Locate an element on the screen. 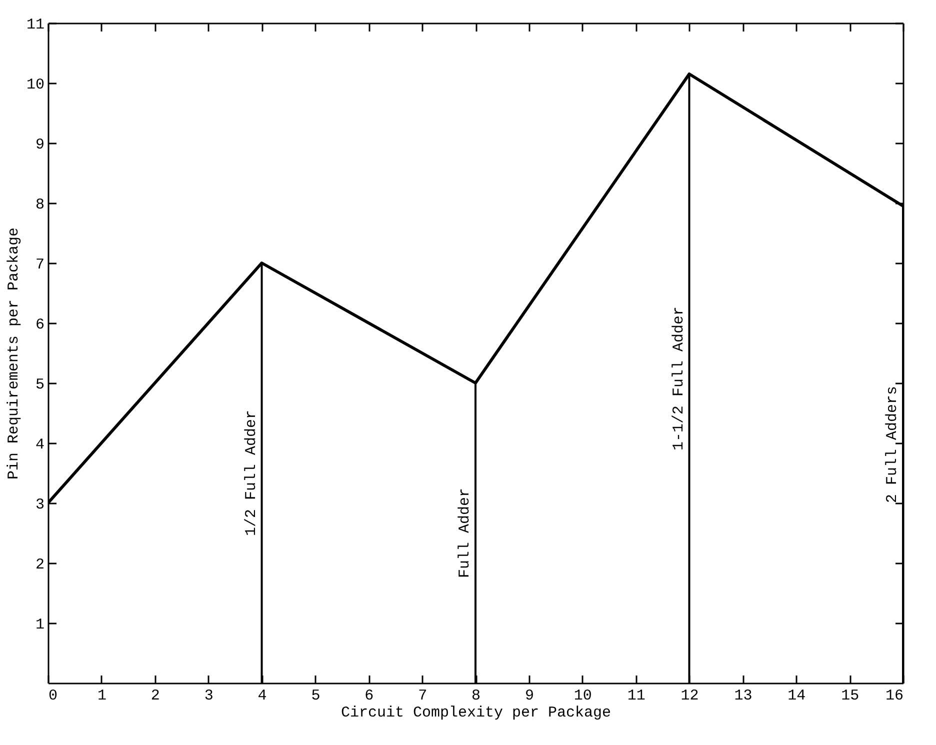 The height and width of the screenshot is (745, 936). x-tick-label: 4 is located at coordinates (262, 696).